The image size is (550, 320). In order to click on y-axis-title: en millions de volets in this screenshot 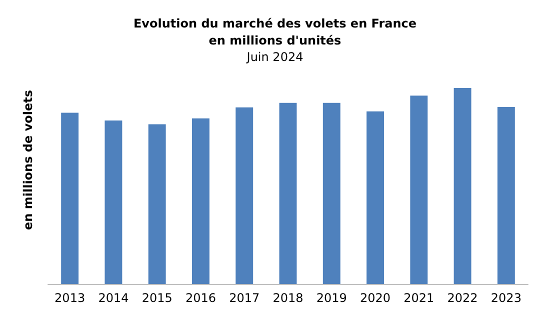, I will do `click(28, 160)`.